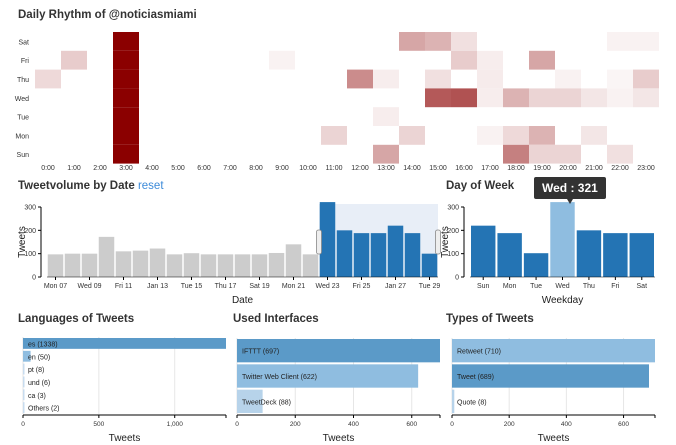 The width and height of the screenshot is (676, 445). I want to click on types-x-tick-label: 0, so click(452, 424).